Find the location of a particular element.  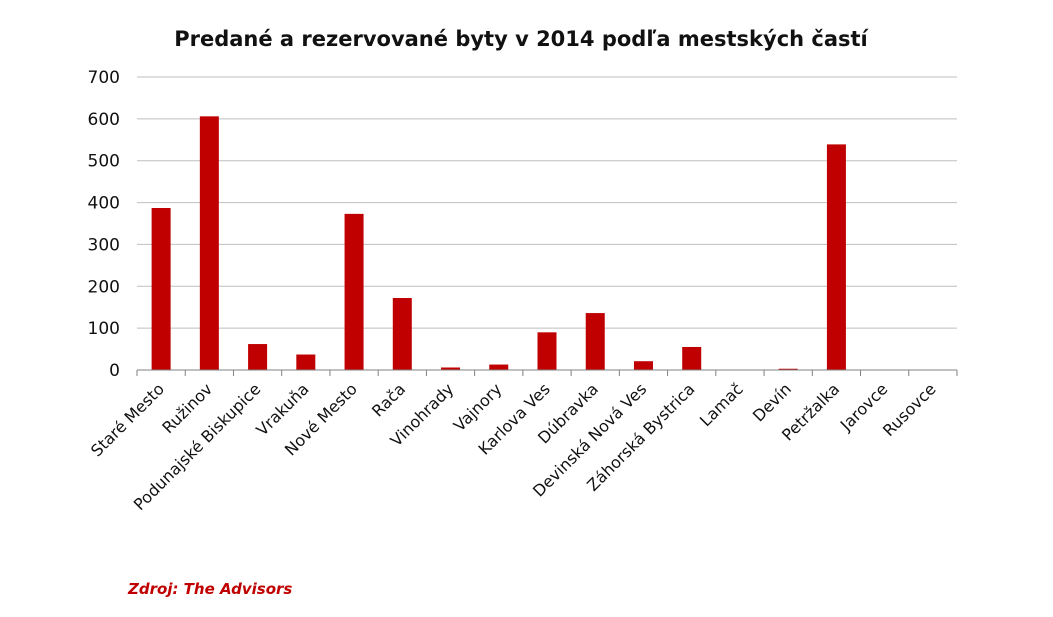

y-tick-label: 700 is located at coordinates (104, 78).